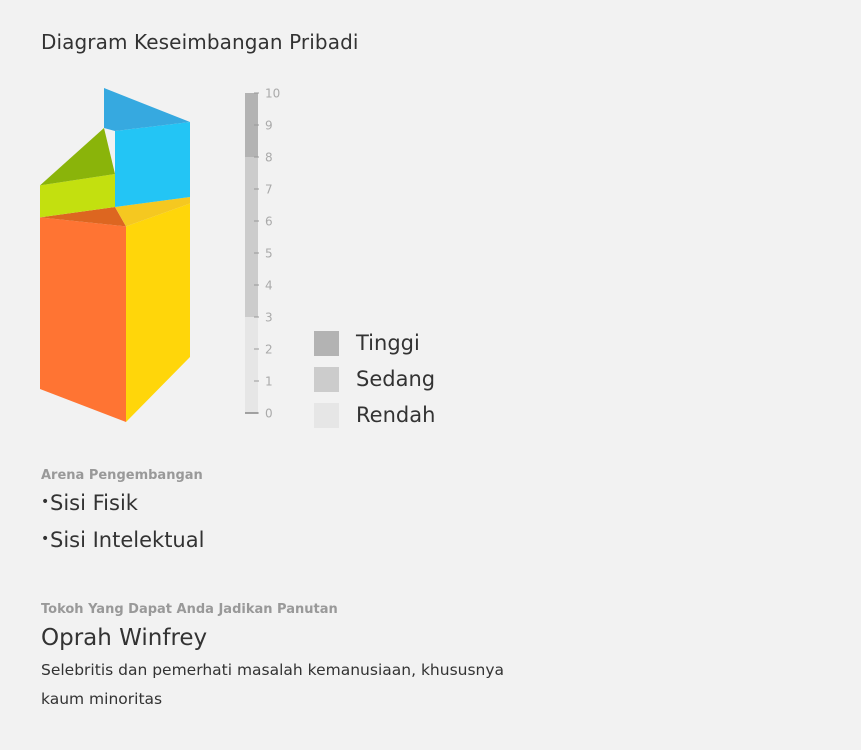  What do you see at coordinates (269, 158) in the screenshot?
I see `scale-tick-label: 8` at bounding box center [269, 158].